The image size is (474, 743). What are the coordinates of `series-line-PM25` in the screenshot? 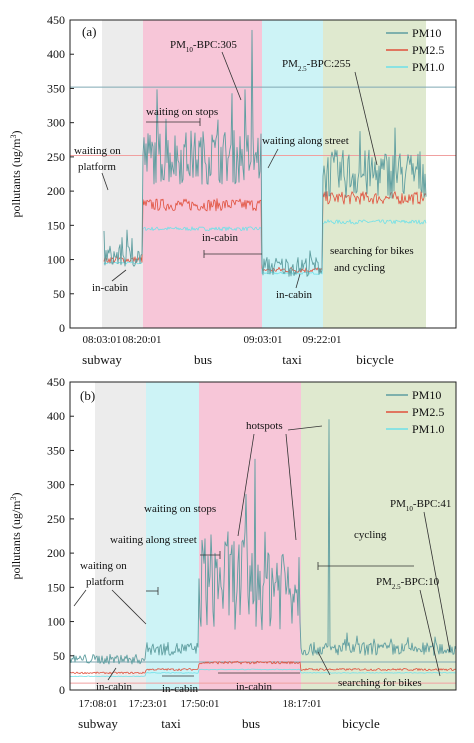 It's located at (265, 232).